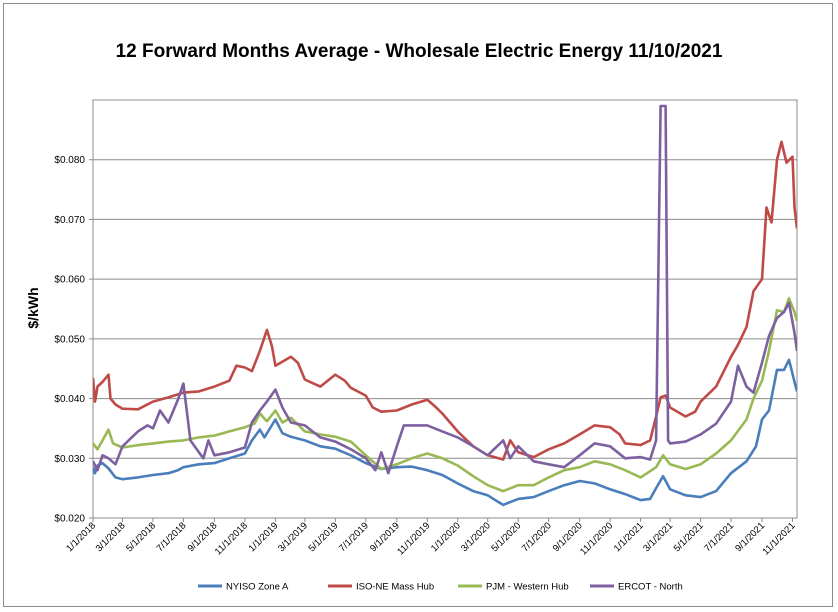  I want to click on y-tick-label: $0.070, so click(69, 220).